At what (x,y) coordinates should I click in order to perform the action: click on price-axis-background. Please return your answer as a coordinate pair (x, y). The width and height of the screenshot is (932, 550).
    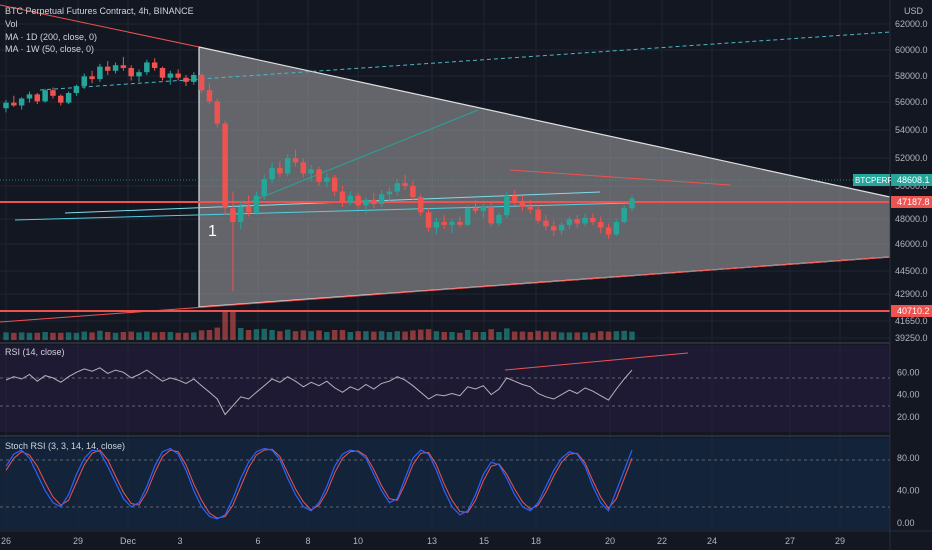
    Looking at the image, I should click on (911, 275).